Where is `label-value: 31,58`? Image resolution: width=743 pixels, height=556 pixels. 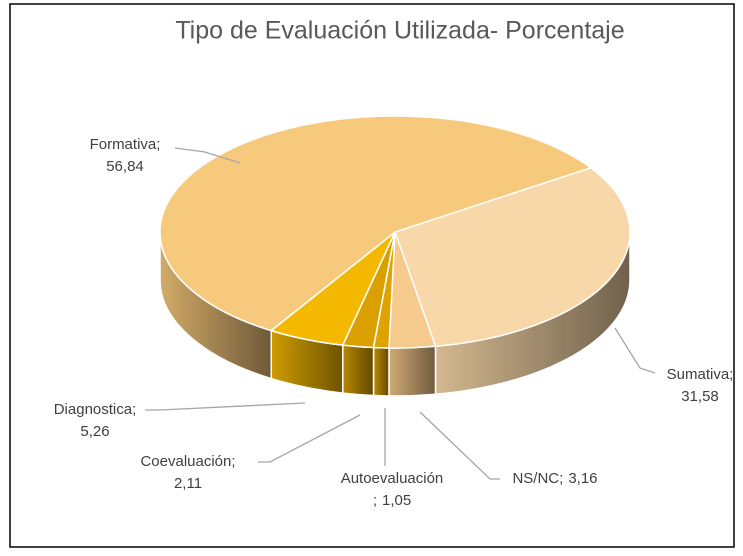 label-value: 31,58 is located at coordinates (700, 396).